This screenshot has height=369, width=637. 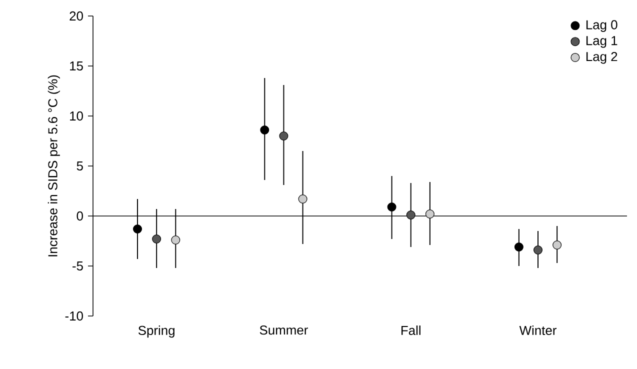 I want to click on y-tick-label: -5, so click(x=77, y=266).